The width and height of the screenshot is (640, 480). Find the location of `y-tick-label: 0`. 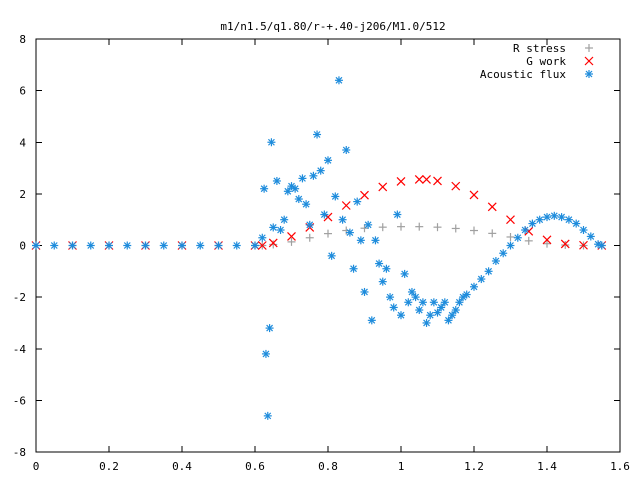

y-tick-label: 0 is located at coordinates (22, 246).